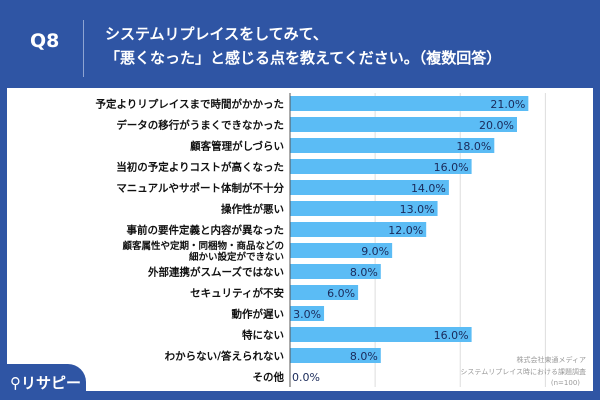  I want to click on category-label: 外部連携がスムーズではない, so click(215, 272).